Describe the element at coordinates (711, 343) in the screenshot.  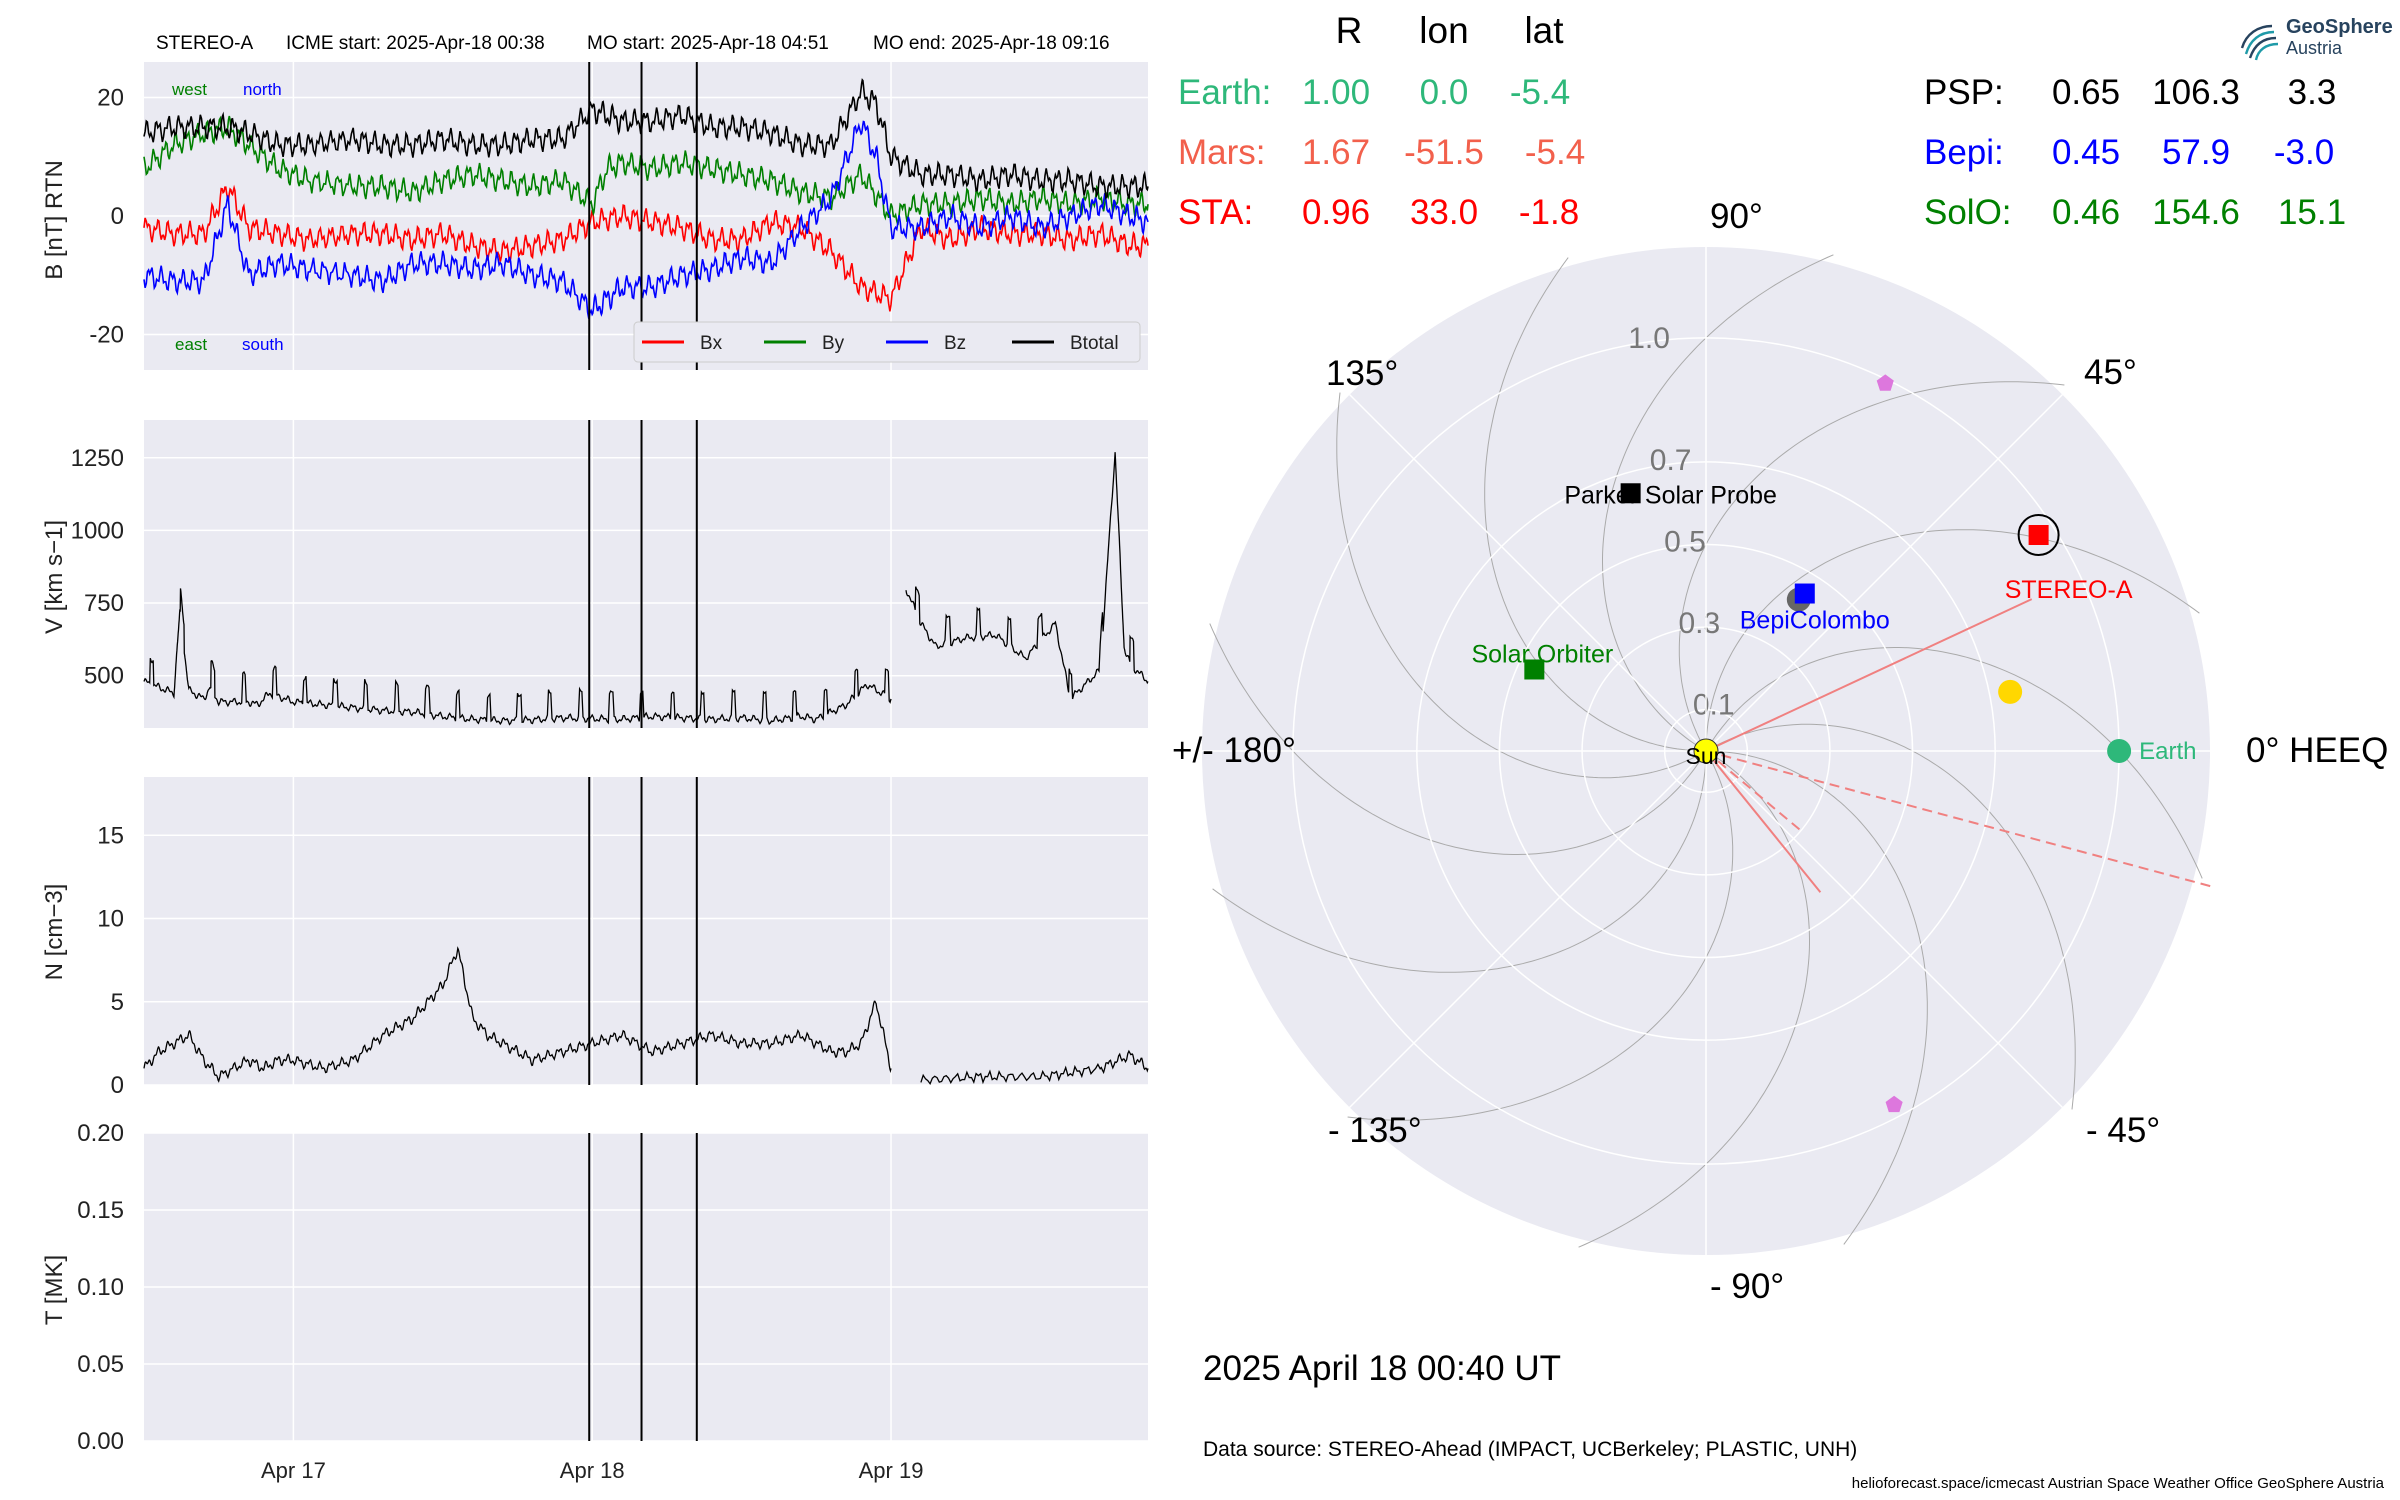
I see `legend-label-bx: Bx` at that location.